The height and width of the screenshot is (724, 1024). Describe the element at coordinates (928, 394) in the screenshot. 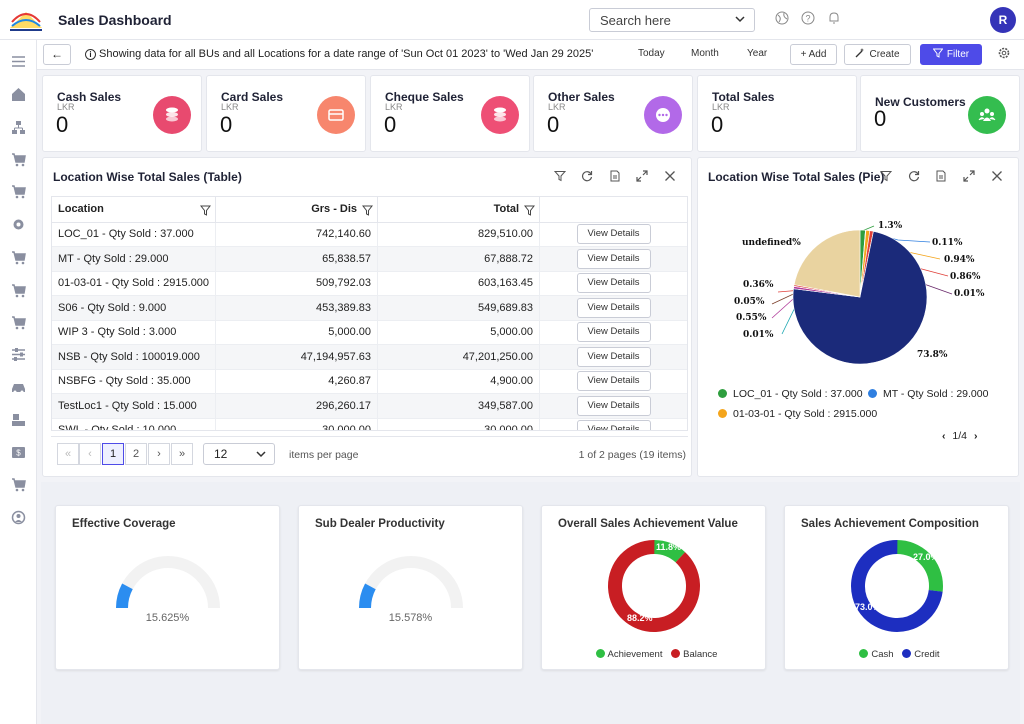

I see `legend-item: MT - Qty Sold : 29.000` at that location.